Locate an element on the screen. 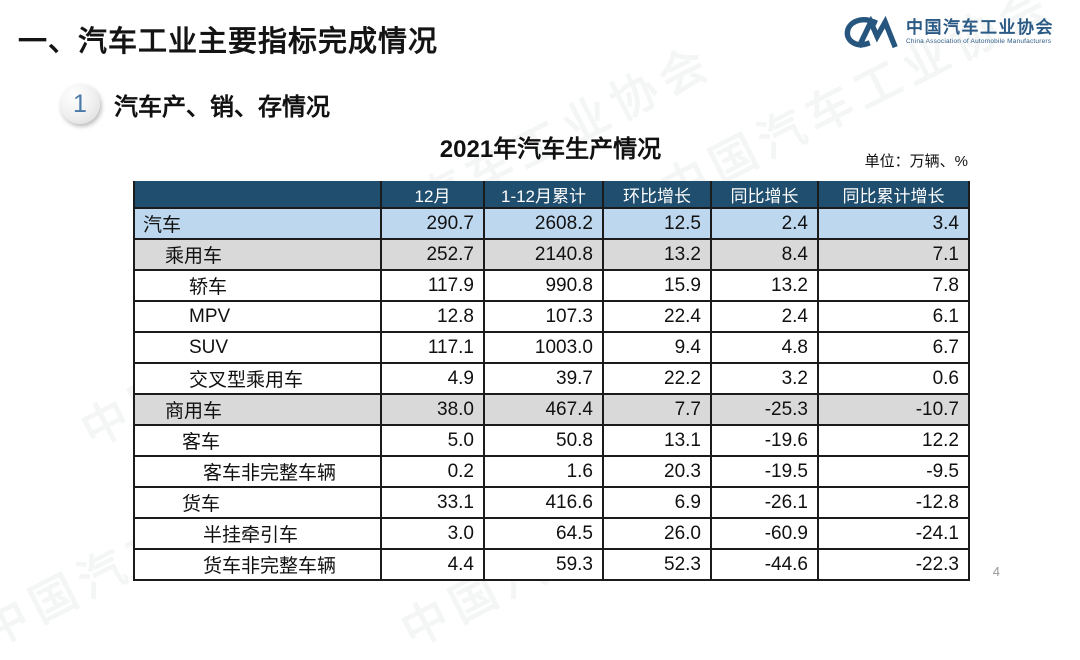 Image resolution: width=1080 pixels, height=660 pixels. row-value: 8.4 is located at coordinates (764, 254).